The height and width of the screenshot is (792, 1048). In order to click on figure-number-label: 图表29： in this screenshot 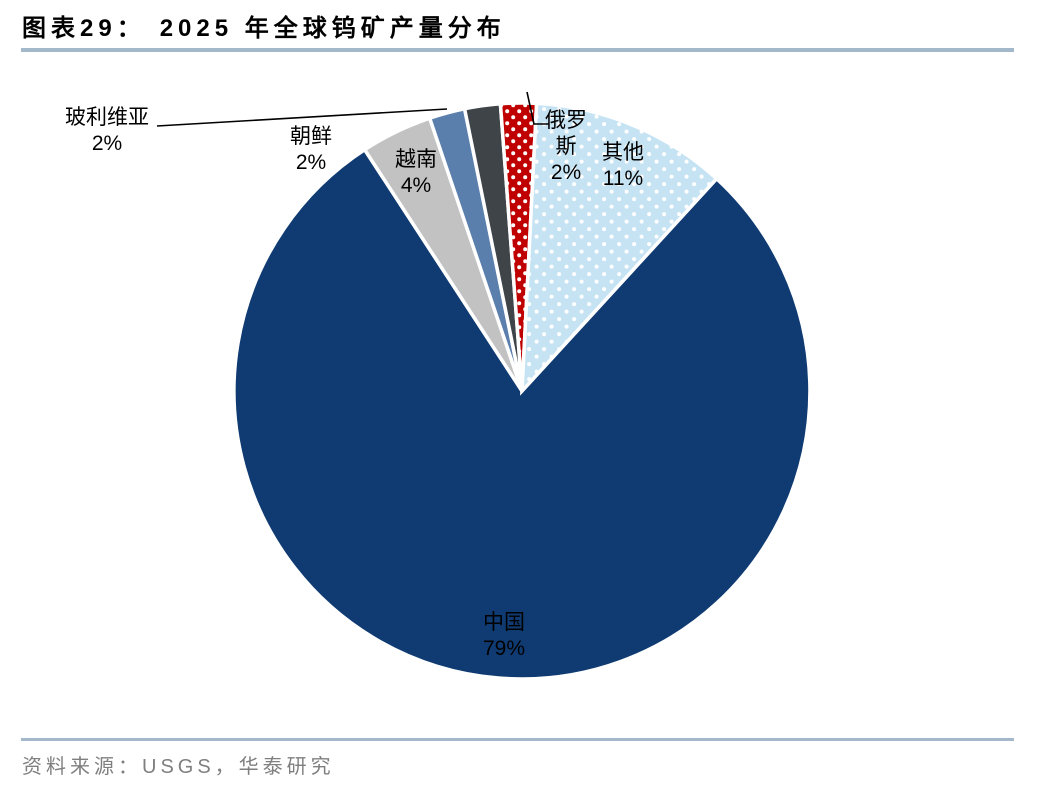, I will do `click(84, 28)`.